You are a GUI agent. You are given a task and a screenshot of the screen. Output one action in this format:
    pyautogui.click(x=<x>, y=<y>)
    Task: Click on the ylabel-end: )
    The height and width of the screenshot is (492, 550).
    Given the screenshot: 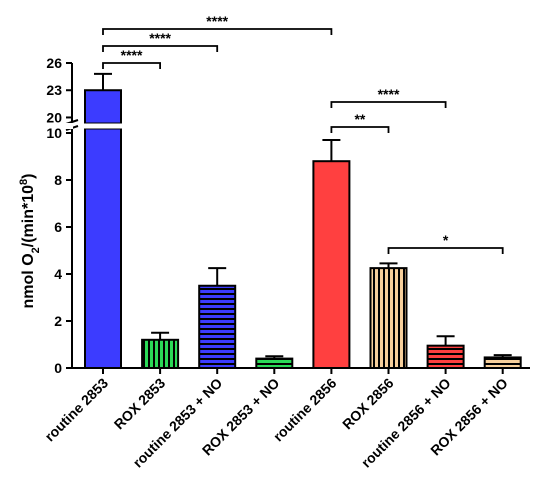 What is the action you would take?
    pyautogui.click(x=28, y=176)
    